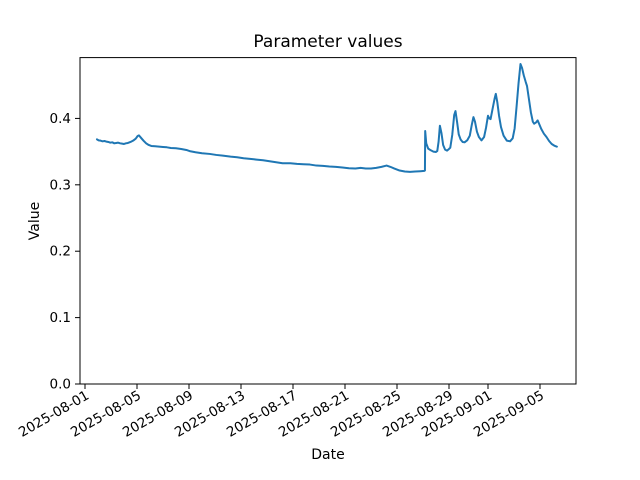  I want to click on y-axis-label: Value, so click(35, 221).